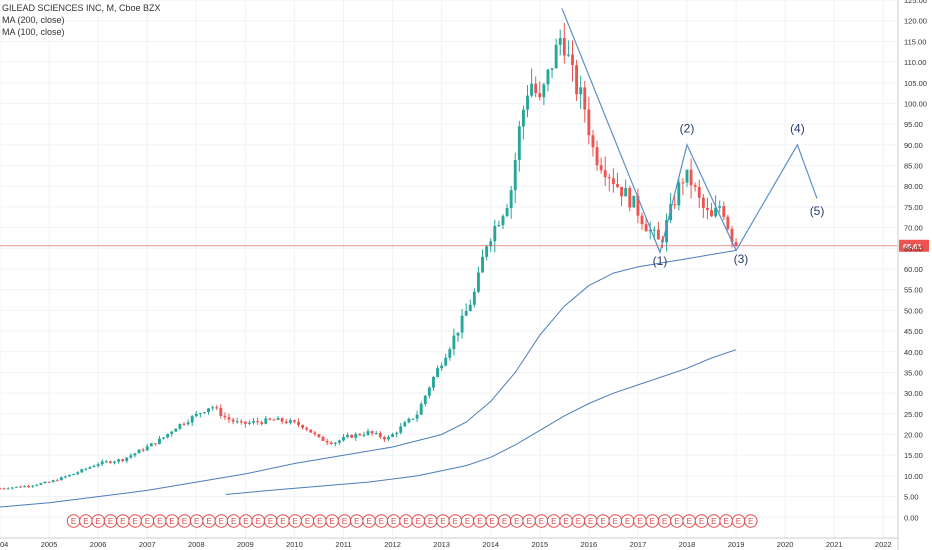  Describe the element at coordinates (4, 544) in the screenshot. I see `x-tick-label: 2004` at that location.